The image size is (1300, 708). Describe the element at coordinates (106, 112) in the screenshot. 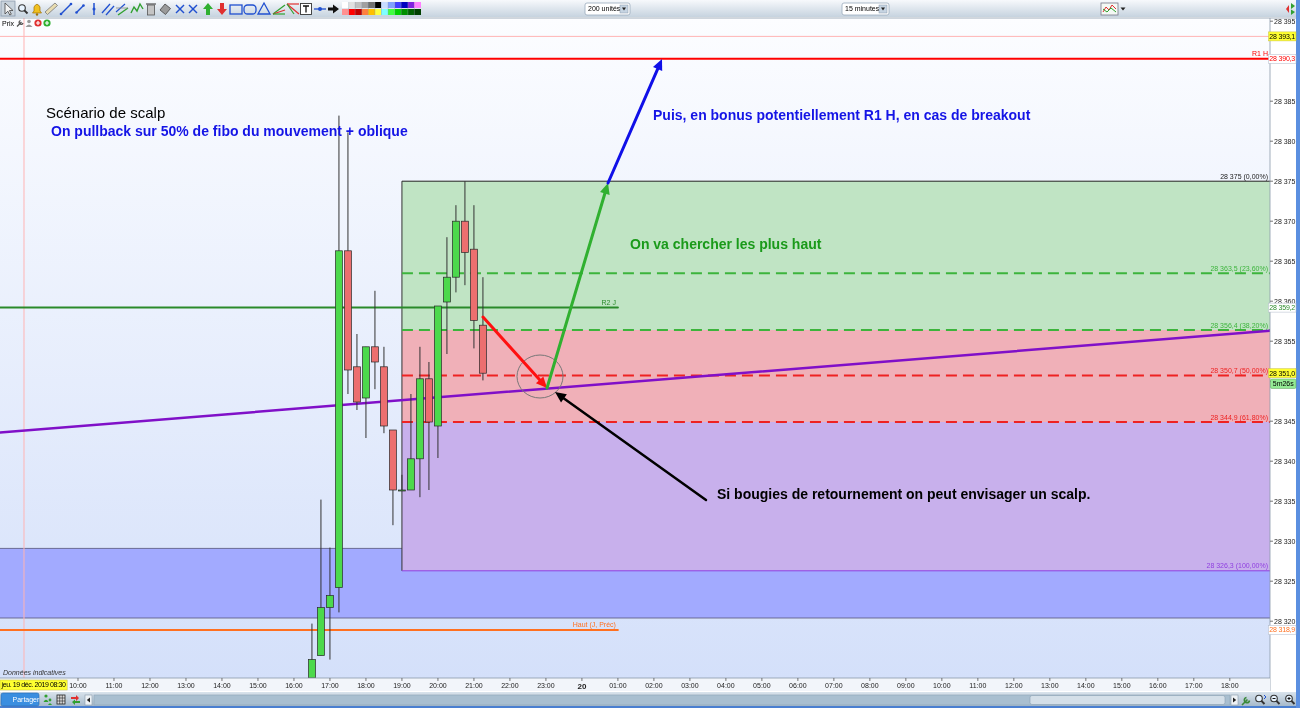

I see `annotation: Scénario de scalp` at that location.